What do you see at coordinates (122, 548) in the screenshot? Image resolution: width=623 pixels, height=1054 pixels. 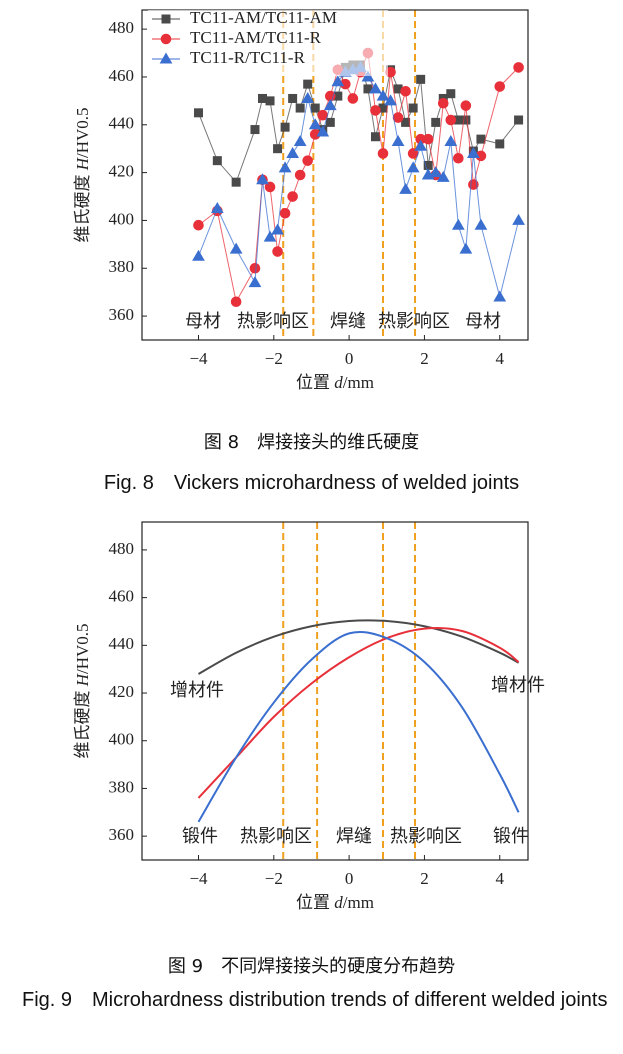 I see `y-tick-label: 480` at bounding box center [122, 548].